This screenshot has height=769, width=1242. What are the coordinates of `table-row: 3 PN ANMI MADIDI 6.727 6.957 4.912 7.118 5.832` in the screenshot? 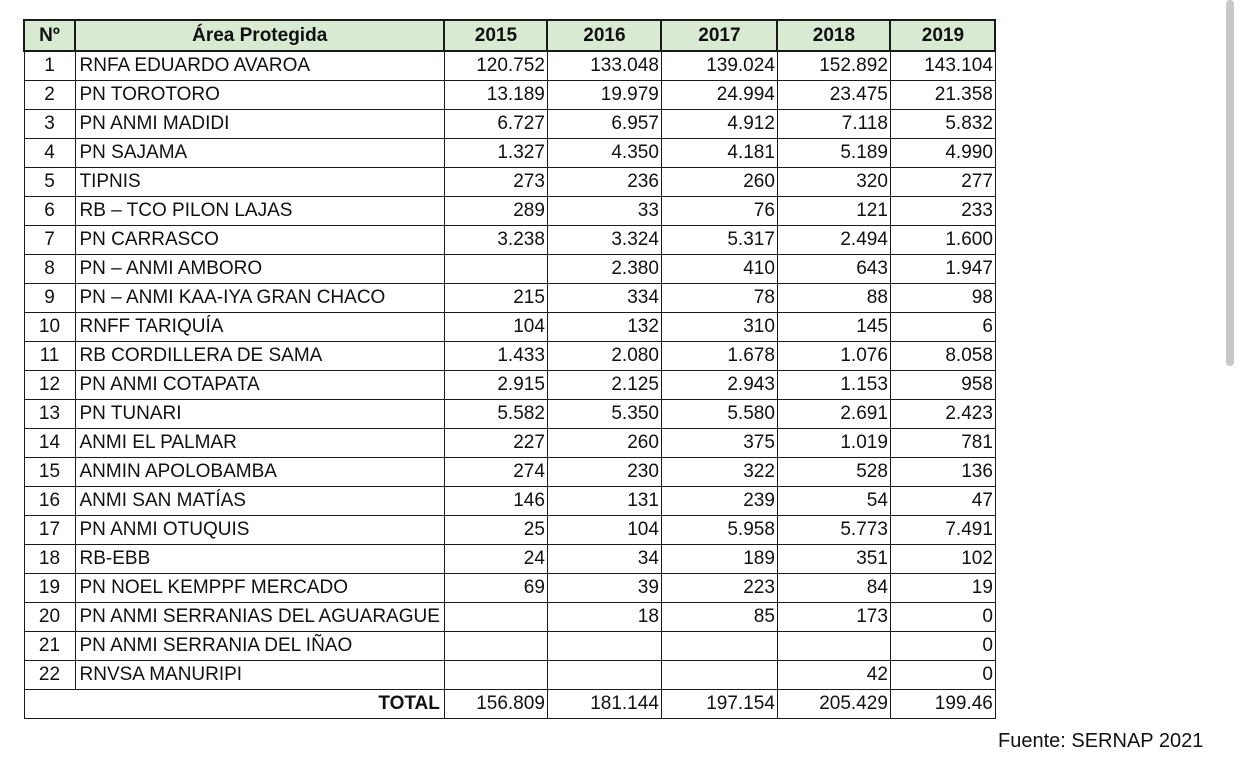 It's located at (509, 123).